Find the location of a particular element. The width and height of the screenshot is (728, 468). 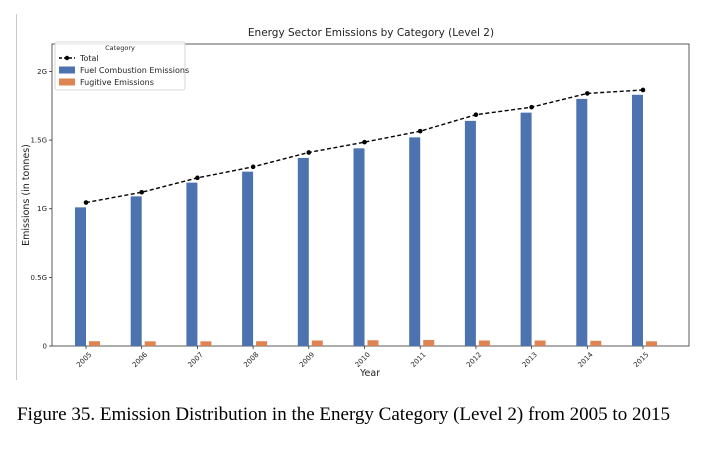

legend-marker-total is located at coordinates (67, 58).